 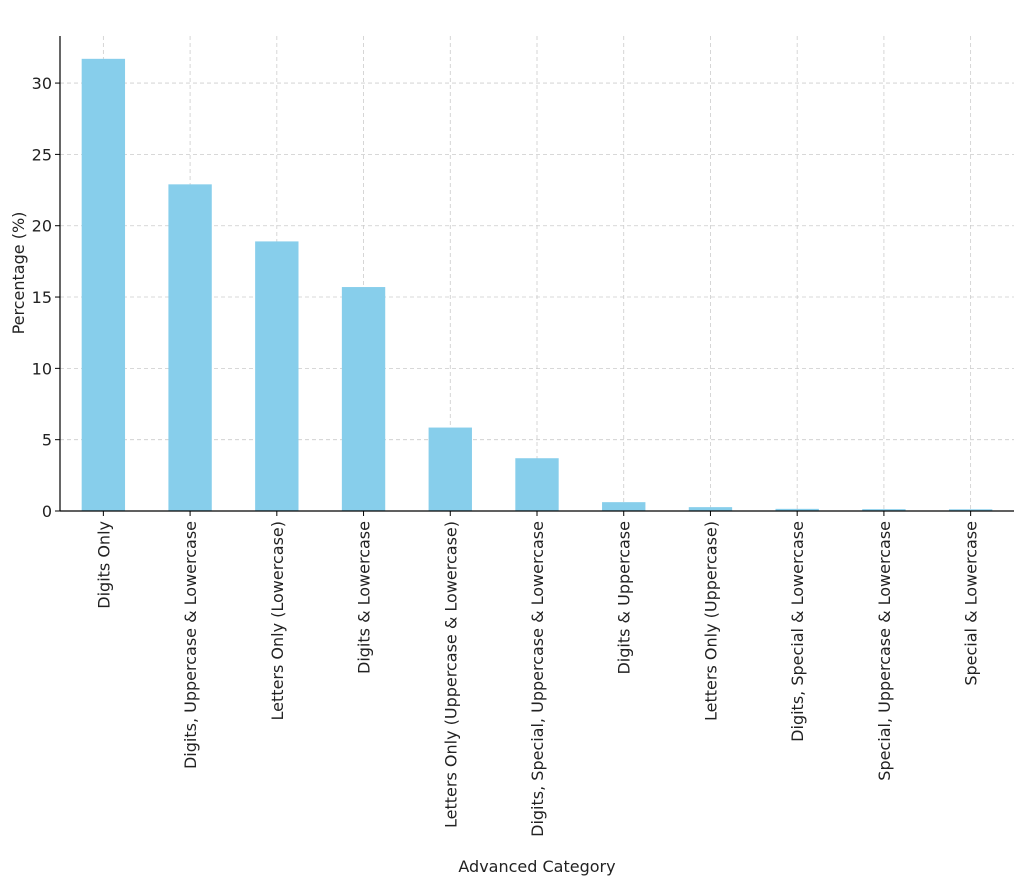 What do you see at coordinates (450, 674) in the screenshot?
I see `x-tick-label: Letters Only (Uppercase & Lowercase)` at bounding box center [450, 674].